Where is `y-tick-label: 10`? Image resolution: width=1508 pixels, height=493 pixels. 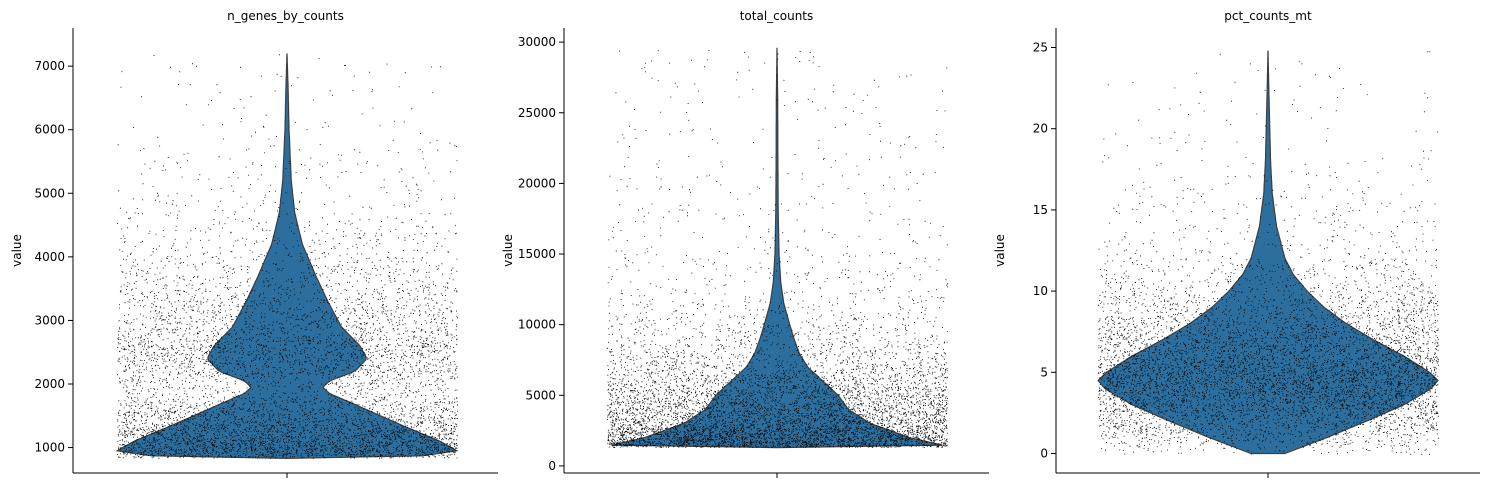 y-tick-label: 10 is located at coordinates (1040, 291).